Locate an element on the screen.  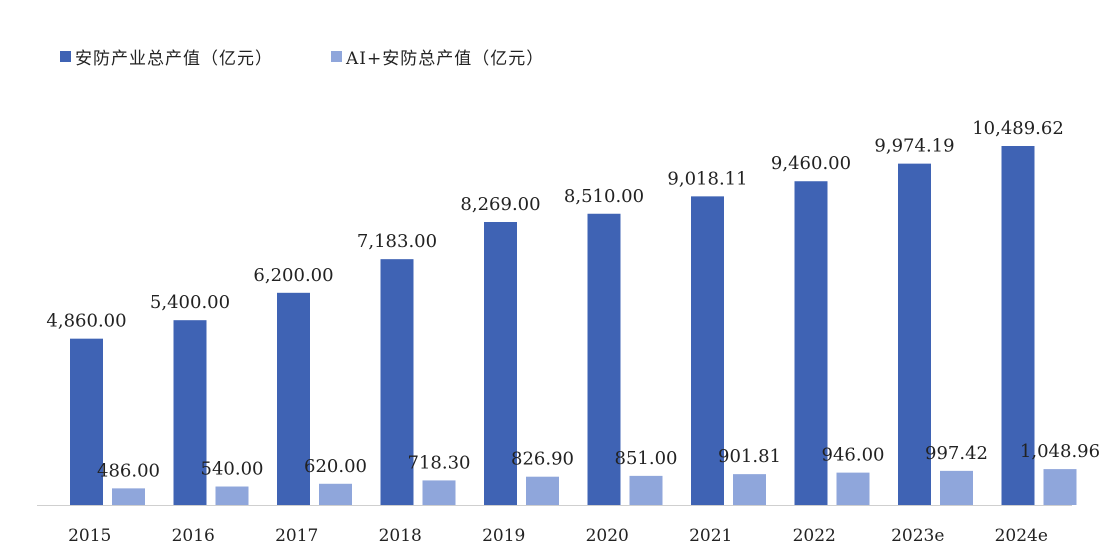
data-label-total-2022: 9,460.00 is located at coordinates (811, 163).